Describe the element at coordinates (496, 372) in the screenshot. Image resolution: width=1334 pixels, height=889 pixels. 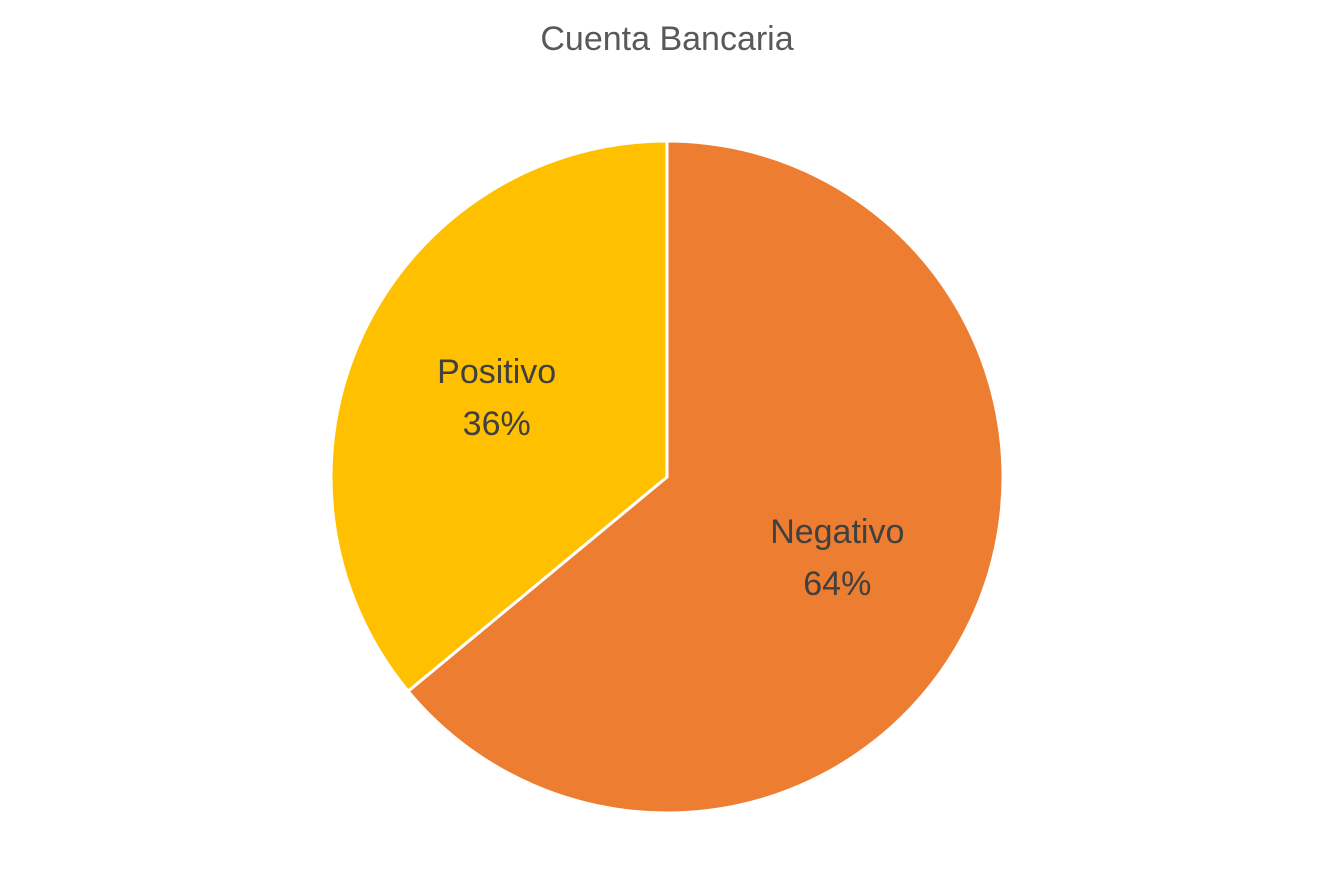
I see `slice-label-positivo: Positivo` at that location.